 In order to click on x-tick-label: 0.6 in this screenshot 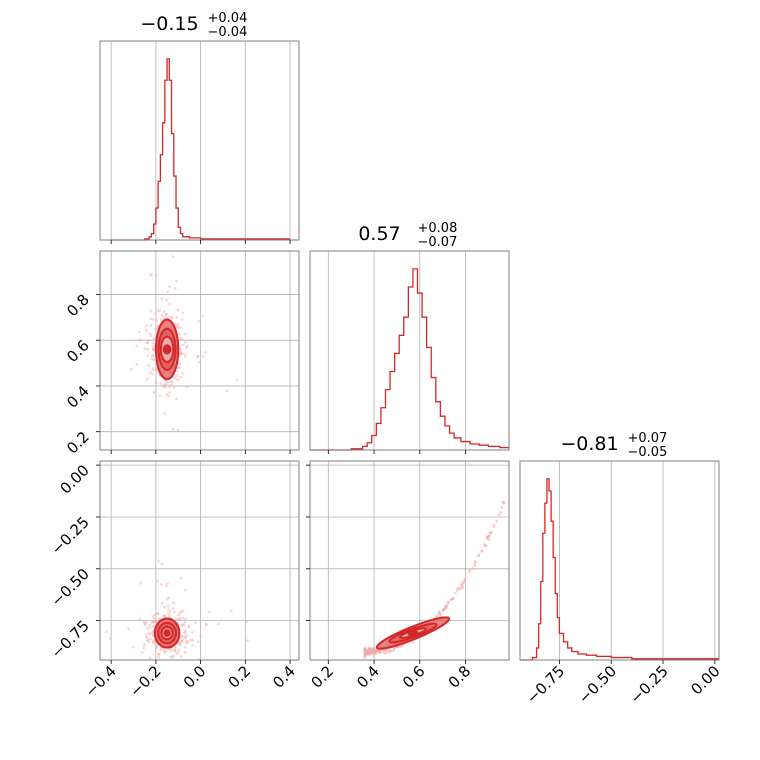, I will do `click(414, 677)`.